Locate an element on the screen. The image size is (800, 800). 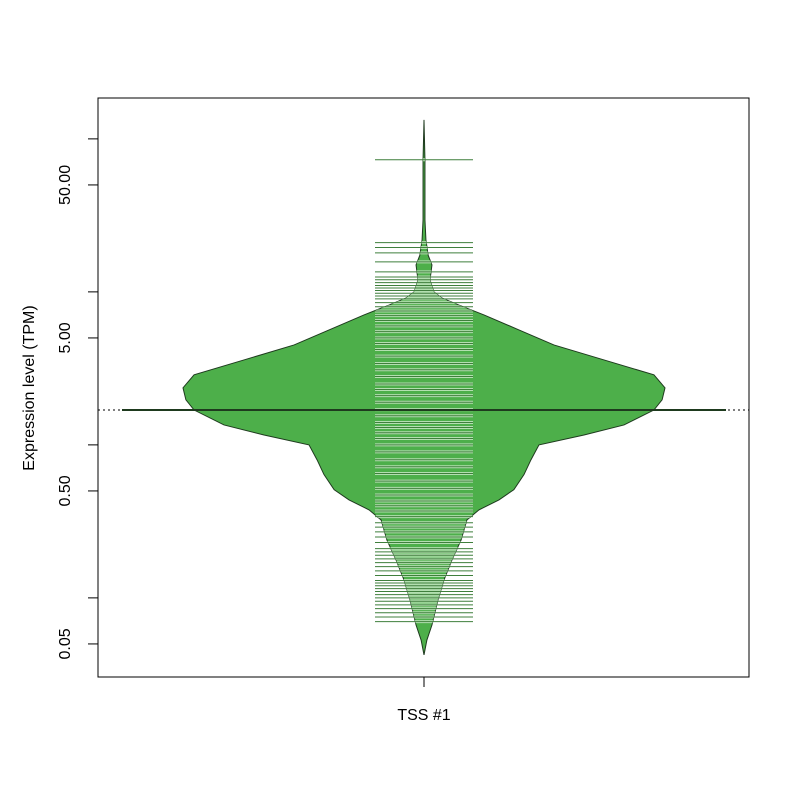
x-tick-label: TSS #1 is located at coordinates (423, 715).